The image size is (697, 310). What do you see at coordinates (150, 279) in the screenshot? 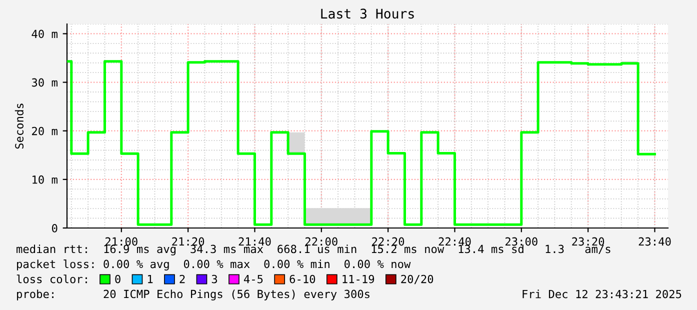
I see `legend-label: 1` at bounding box center [150, 279].